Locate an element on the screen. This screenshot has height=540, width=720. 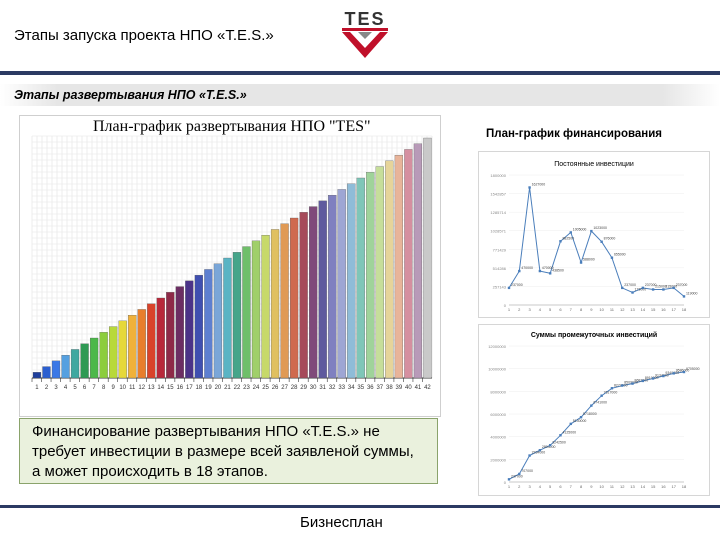
x-tick-label: 4 is located at coordinates (540, 309).